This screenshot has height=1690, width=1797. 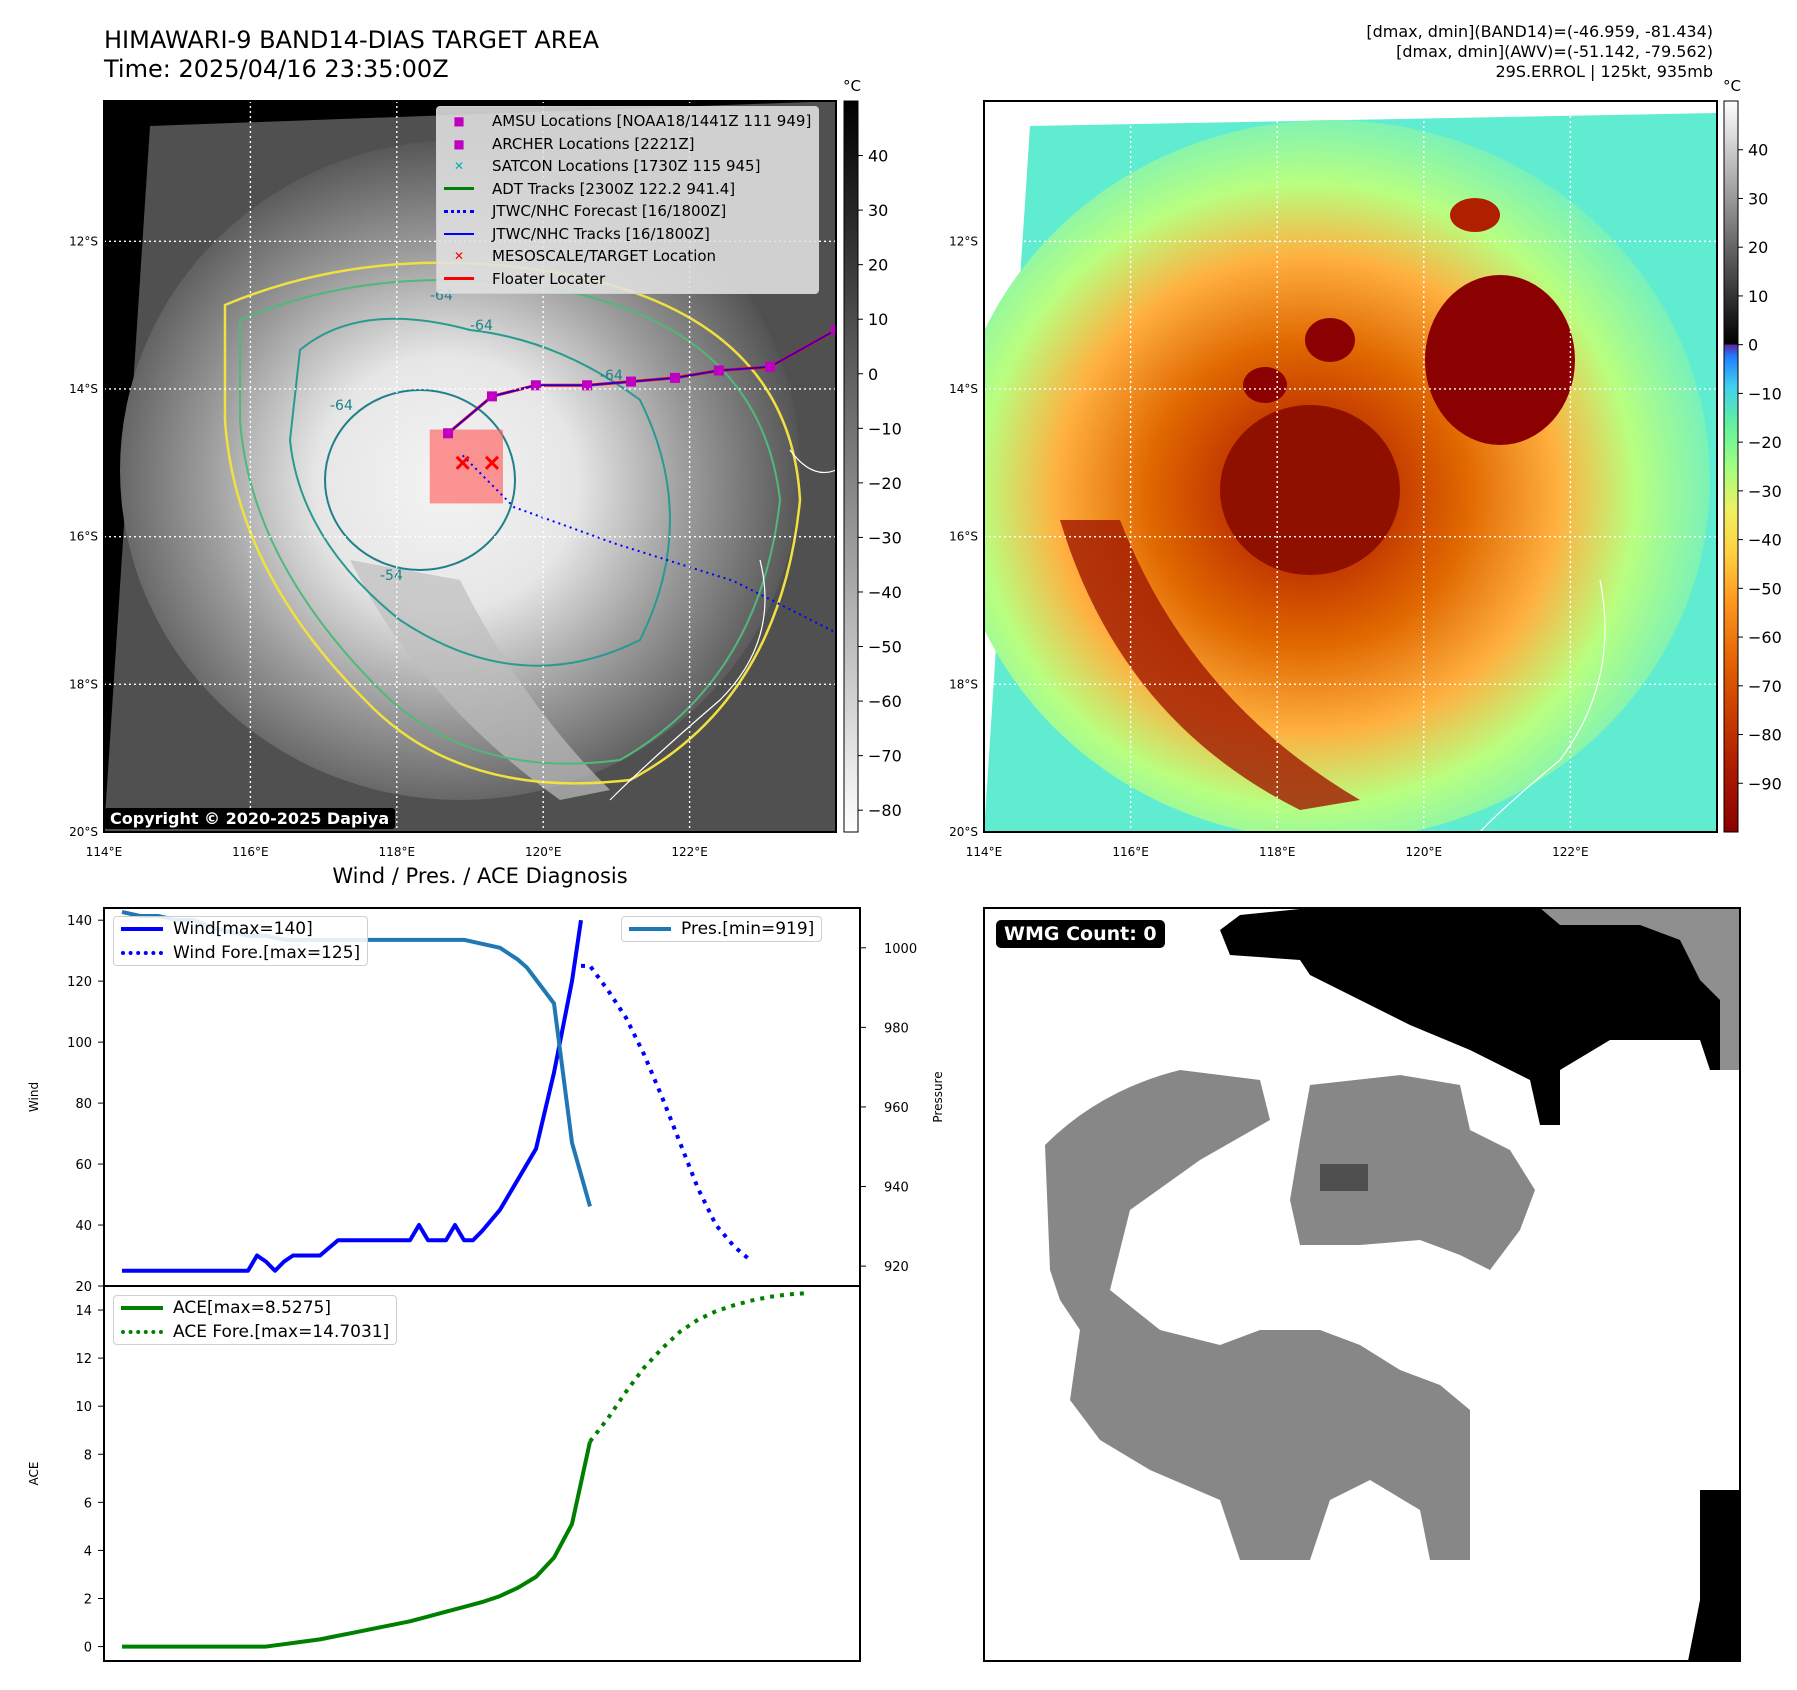 What do you see at coordinates (650, 929) in the screenshot?
I see `pres-legend-swatch` at bounding box center [650, 929].